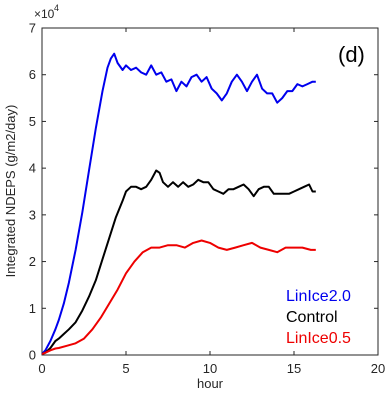  Describe the element at coordinates (32, 261) in the screenshot. I see `y-tick-label: 2` at that location.